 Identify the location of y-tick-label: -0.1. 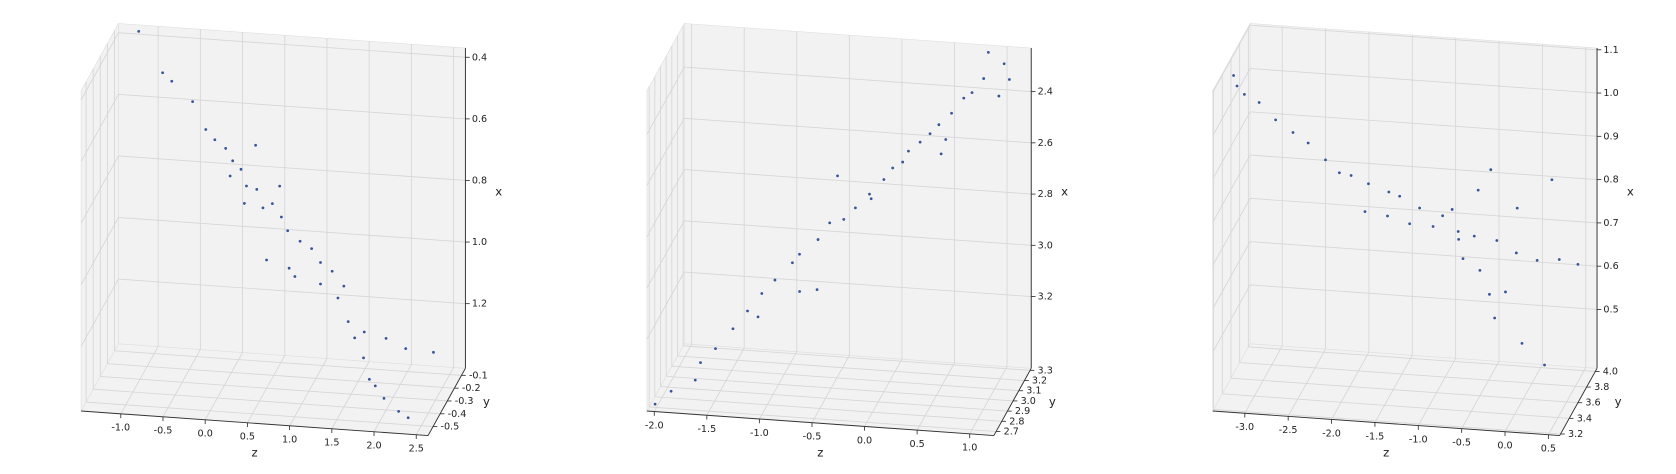
(478, 375).